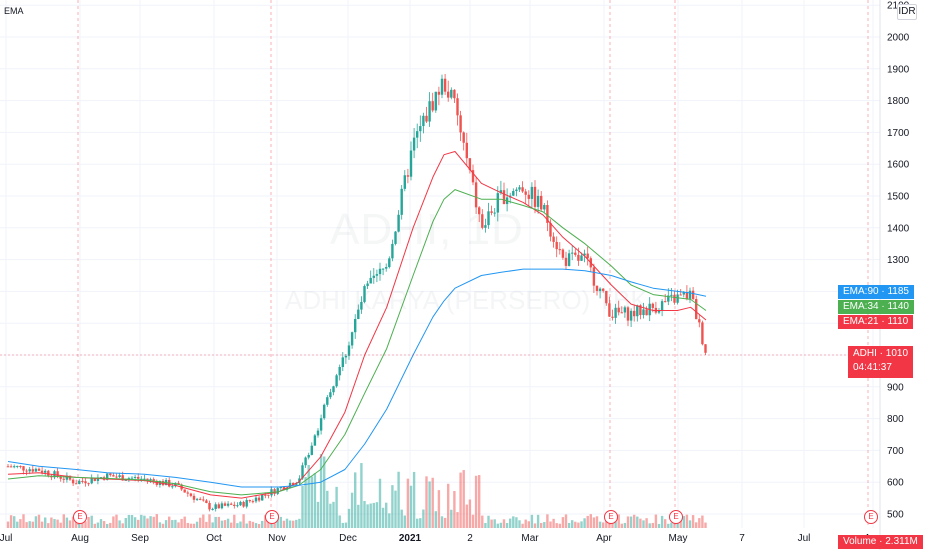  What do you see at coordinates (14, 11) in the screenshot?
I see `indicator-label: EMA` at bounding box center [14, 11].